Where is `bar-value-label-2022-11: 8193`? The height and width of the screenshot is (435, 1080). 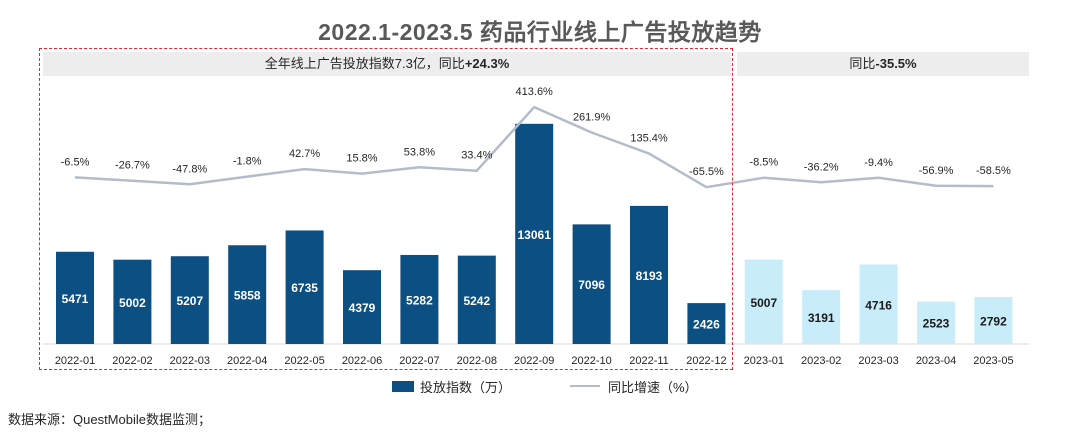 bar-value-label-2022-11: 8193 is located at coordinates (649, 276).